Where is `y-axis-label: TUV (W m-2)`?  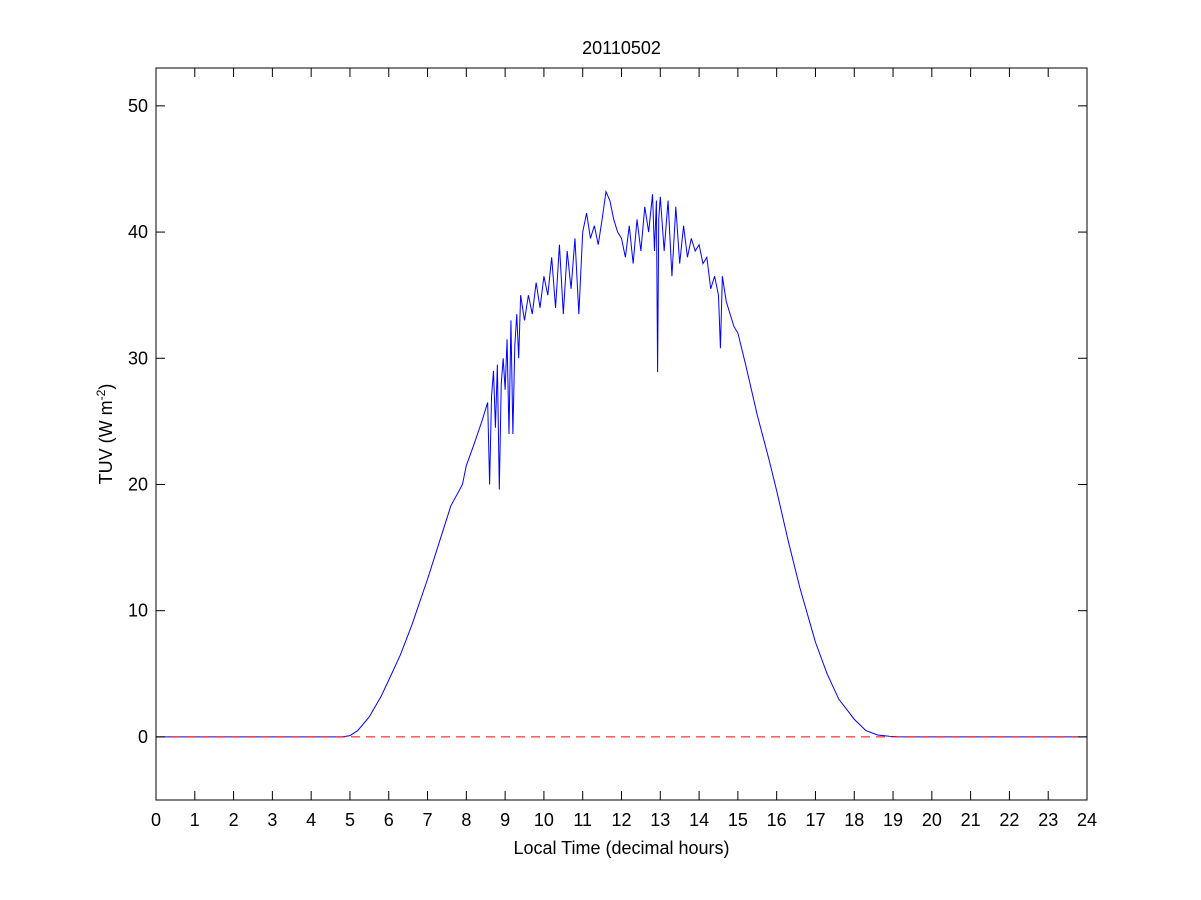 y-axis-label: TUV (W m-2) is located at coordinates (105, 434).